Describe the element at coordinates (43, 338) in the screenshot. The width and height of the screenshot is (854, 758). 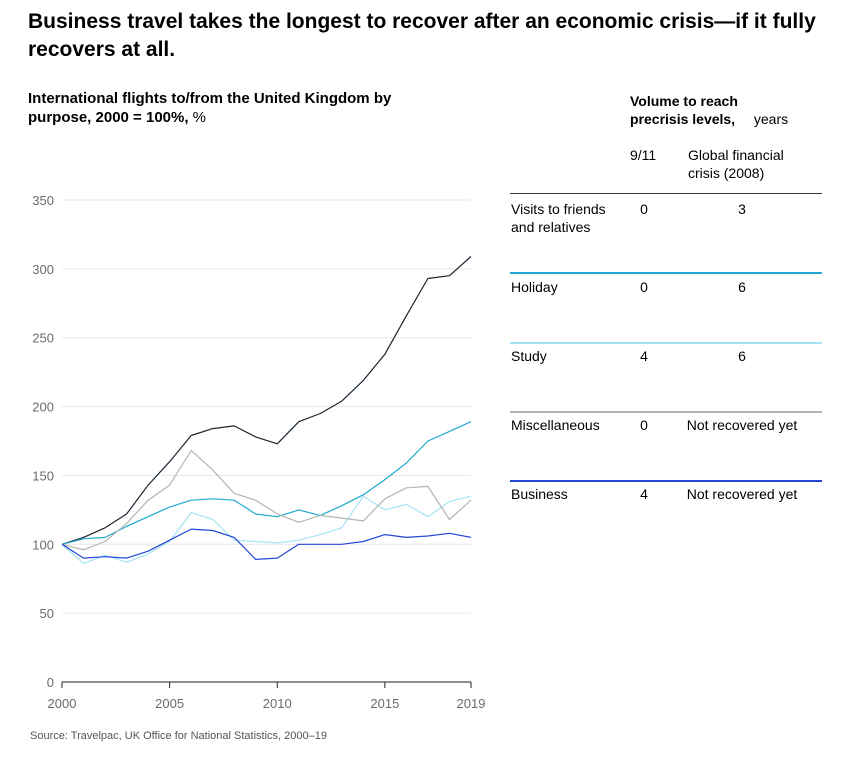
I see `y-tick-label: 250` at that location.